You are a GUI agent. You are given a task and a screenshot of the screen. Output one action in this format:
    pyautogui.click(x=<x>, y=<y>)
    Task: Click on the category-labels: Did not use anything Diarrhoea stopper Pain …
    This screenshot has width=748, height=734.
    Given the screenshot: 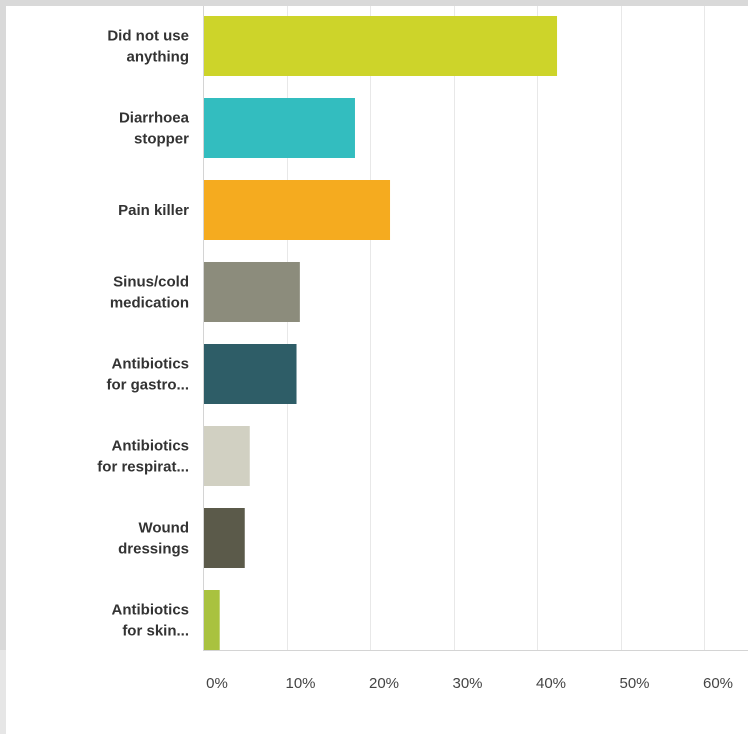 What is the action you would take?
    pyautogui.click(x=143, y=334)
    